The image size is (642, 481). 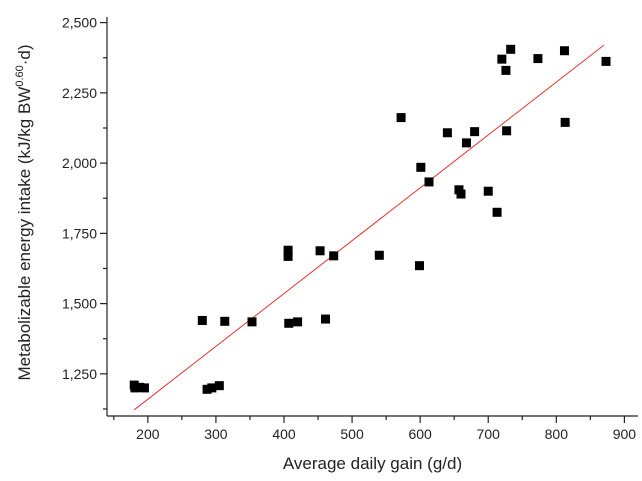 What do you see at coordinates (557, 434) in the screenshot?
I see `x-tick-label: 800` at bounding box center [557, 434].